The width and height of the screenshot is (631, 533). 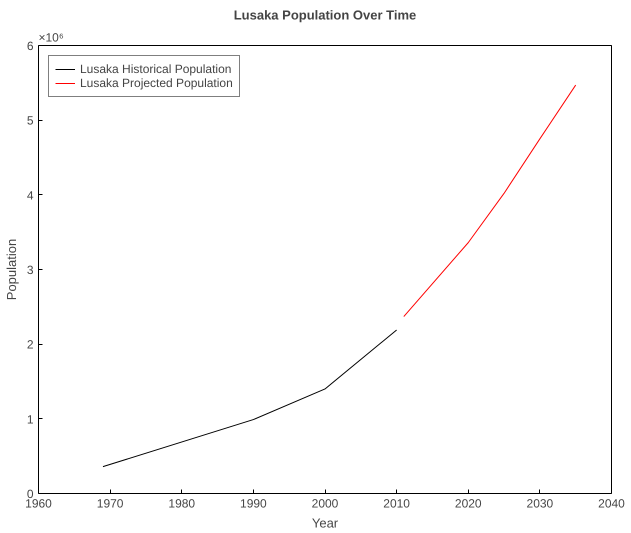 What do you see at coordinates (30, 46) in the screenshot?
I see `y-tick-label: 6` at bounding box center [30, 46].